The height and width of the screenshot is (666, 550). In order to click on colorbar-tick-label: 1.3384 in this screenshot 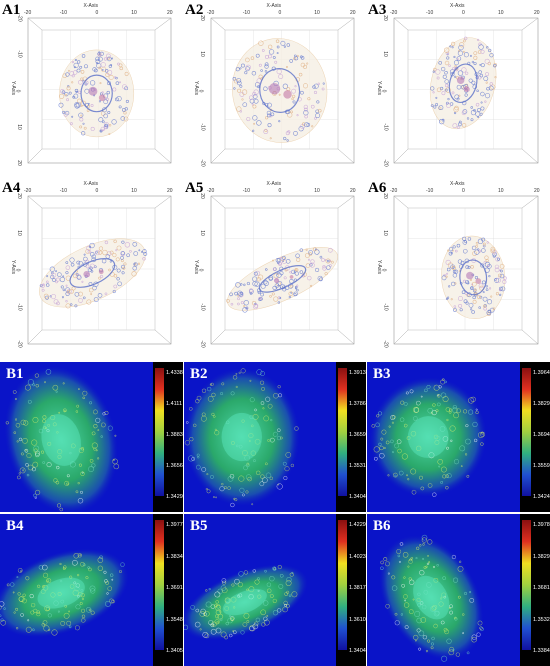, I will do `click(541, 651)`.